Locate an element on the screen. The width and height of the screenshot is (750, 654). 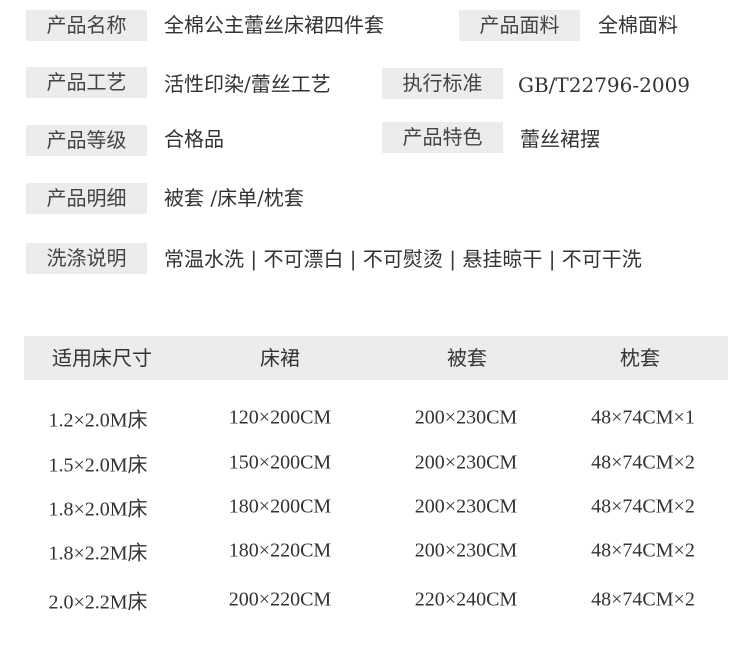
spec-label-name: 产品名称 is located at coordinates (86, 25).